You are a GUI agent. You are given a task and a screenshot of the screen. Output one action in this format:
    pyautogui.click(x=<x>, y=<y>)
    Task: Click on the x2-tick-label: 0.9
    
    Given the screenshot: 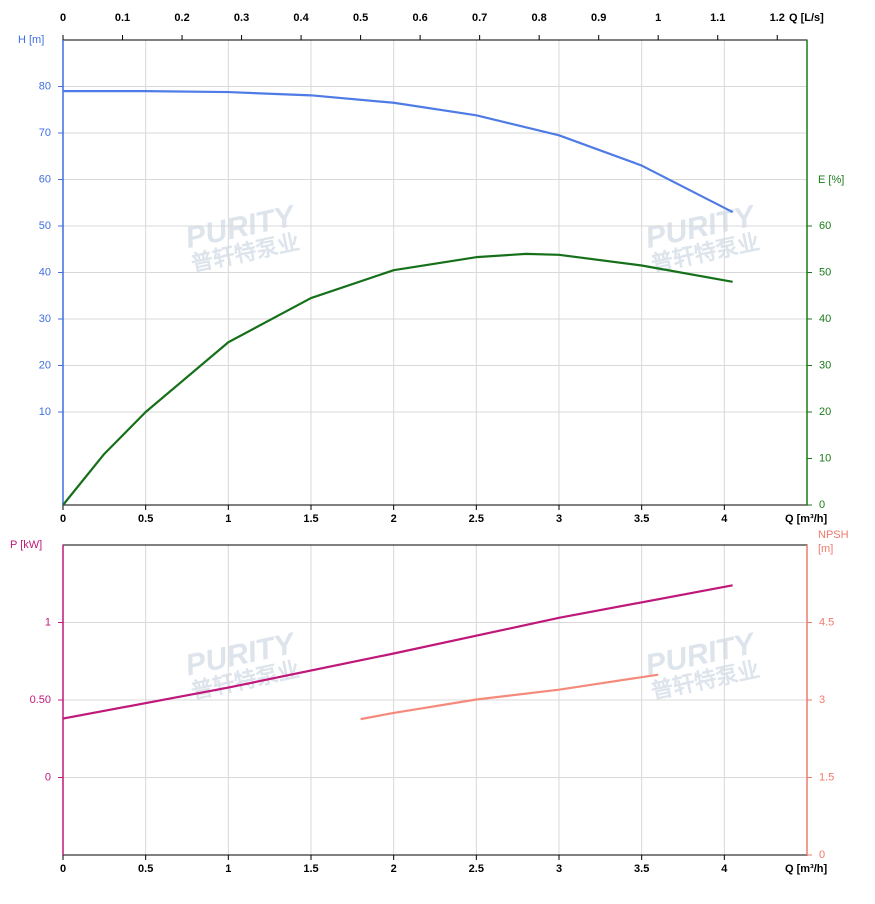 What is the action you would take?
    pyautogui.click(x=598, y=18)
    